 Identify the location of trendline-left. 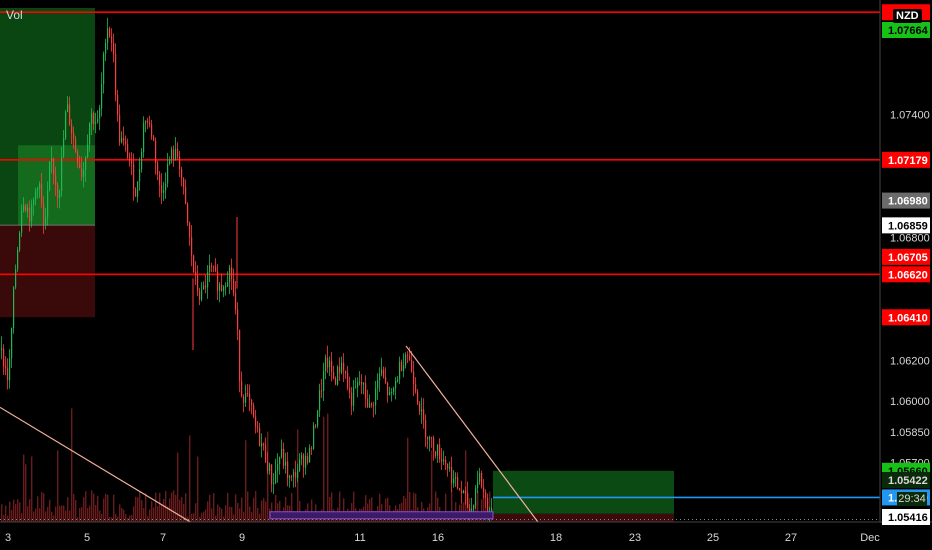
(98, 466).